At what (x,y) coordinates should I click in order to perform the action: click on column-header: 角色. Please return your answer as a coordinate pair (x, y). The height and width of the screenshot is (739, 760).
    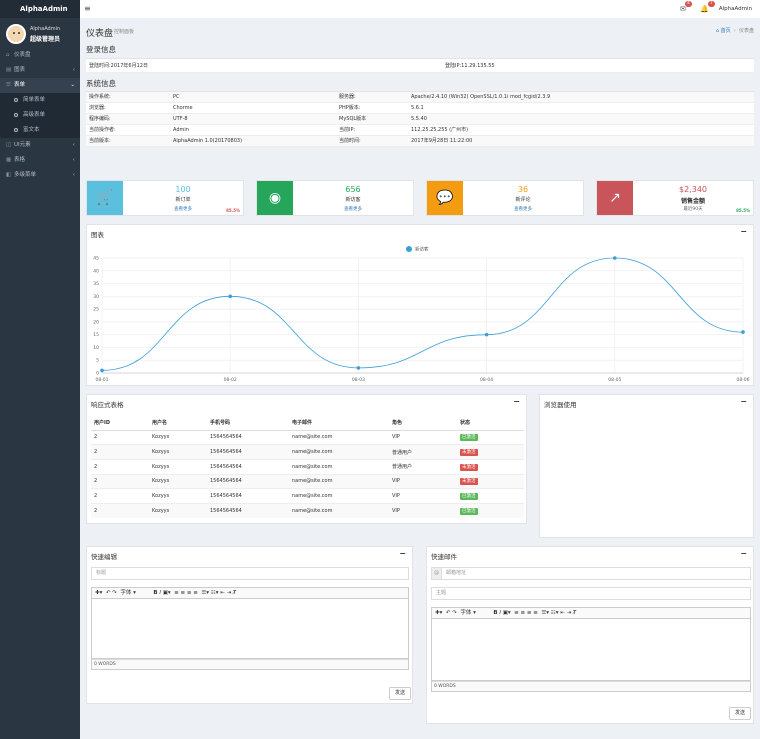
    Looking at the image, I should click on (423, 423).